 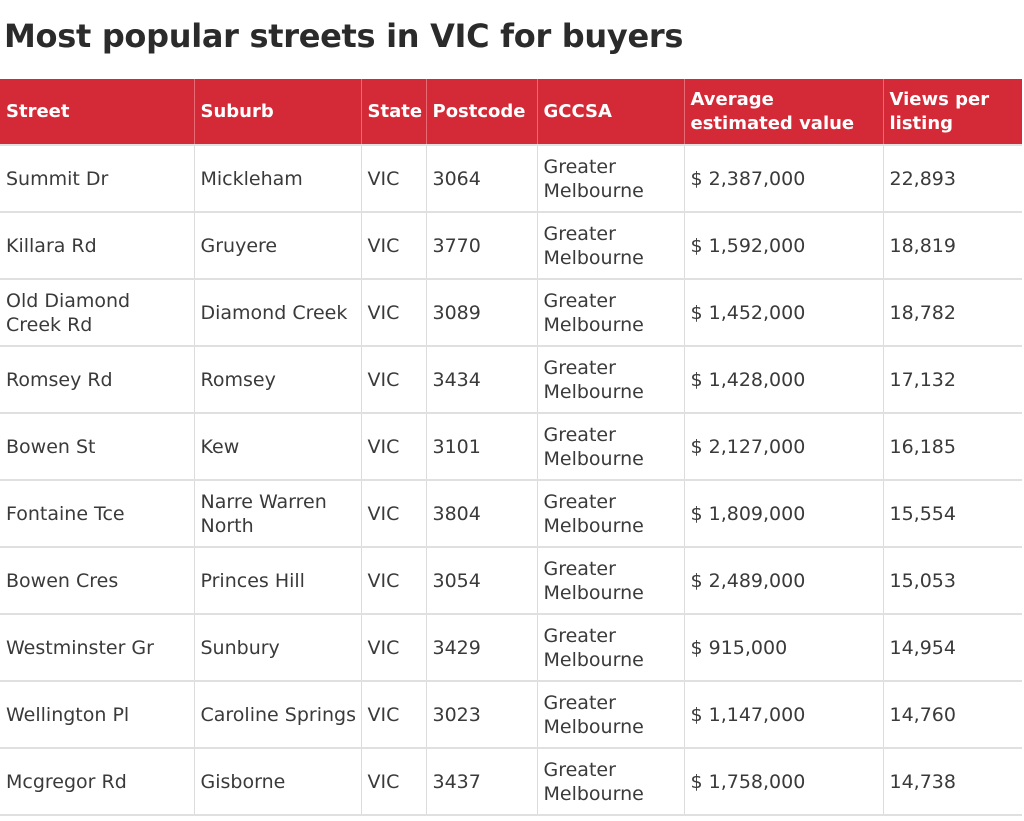 I want to click on cell-average-estimated-value: $ 1,452,000, so click(x=784, y=313).